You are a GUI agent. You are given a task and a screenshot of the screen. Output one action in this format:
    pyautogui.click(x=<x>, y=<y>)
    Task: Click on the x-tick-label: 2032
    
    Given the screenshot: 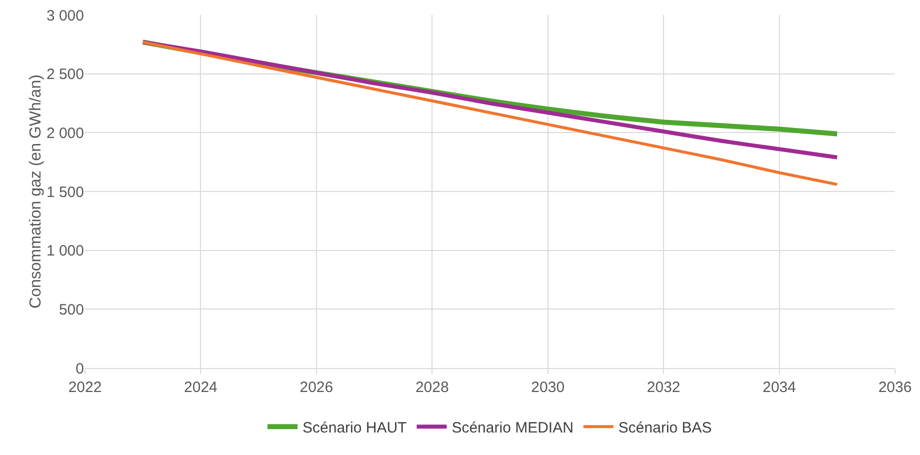 What is the action you would take?
    pyautogui.click(x=663, y=387)
    